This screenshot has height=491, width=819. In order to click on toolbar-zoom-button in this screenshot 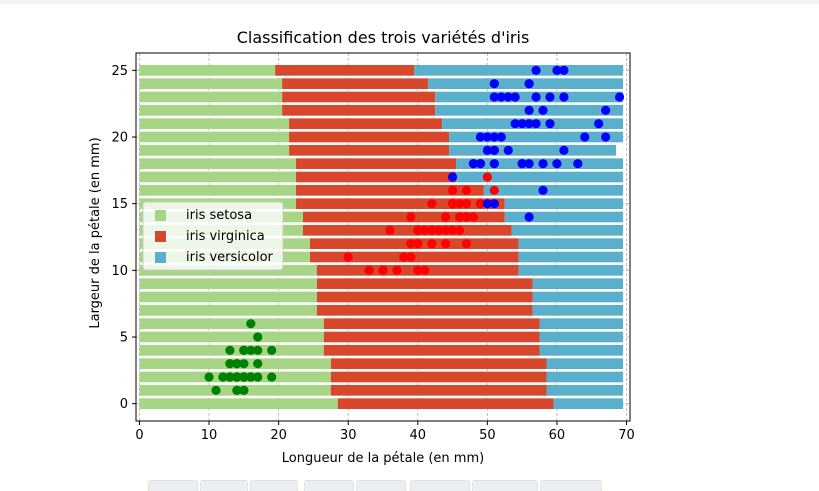, I will do `click(381, 485)`.